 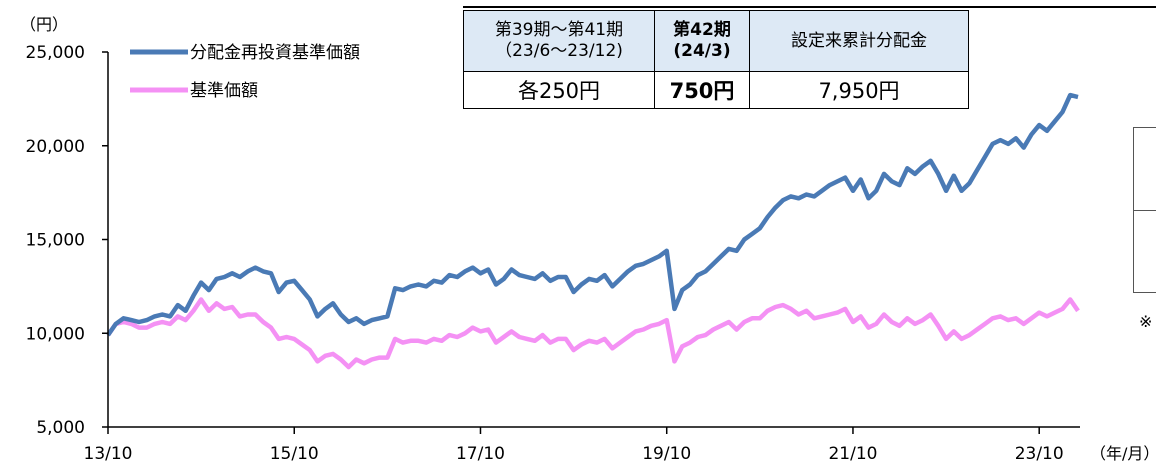 What do you see at coordinates (702, 51) in the screenshot?
I see `header-period-42-line2: (24/3)` at bounding box center [702, 51].